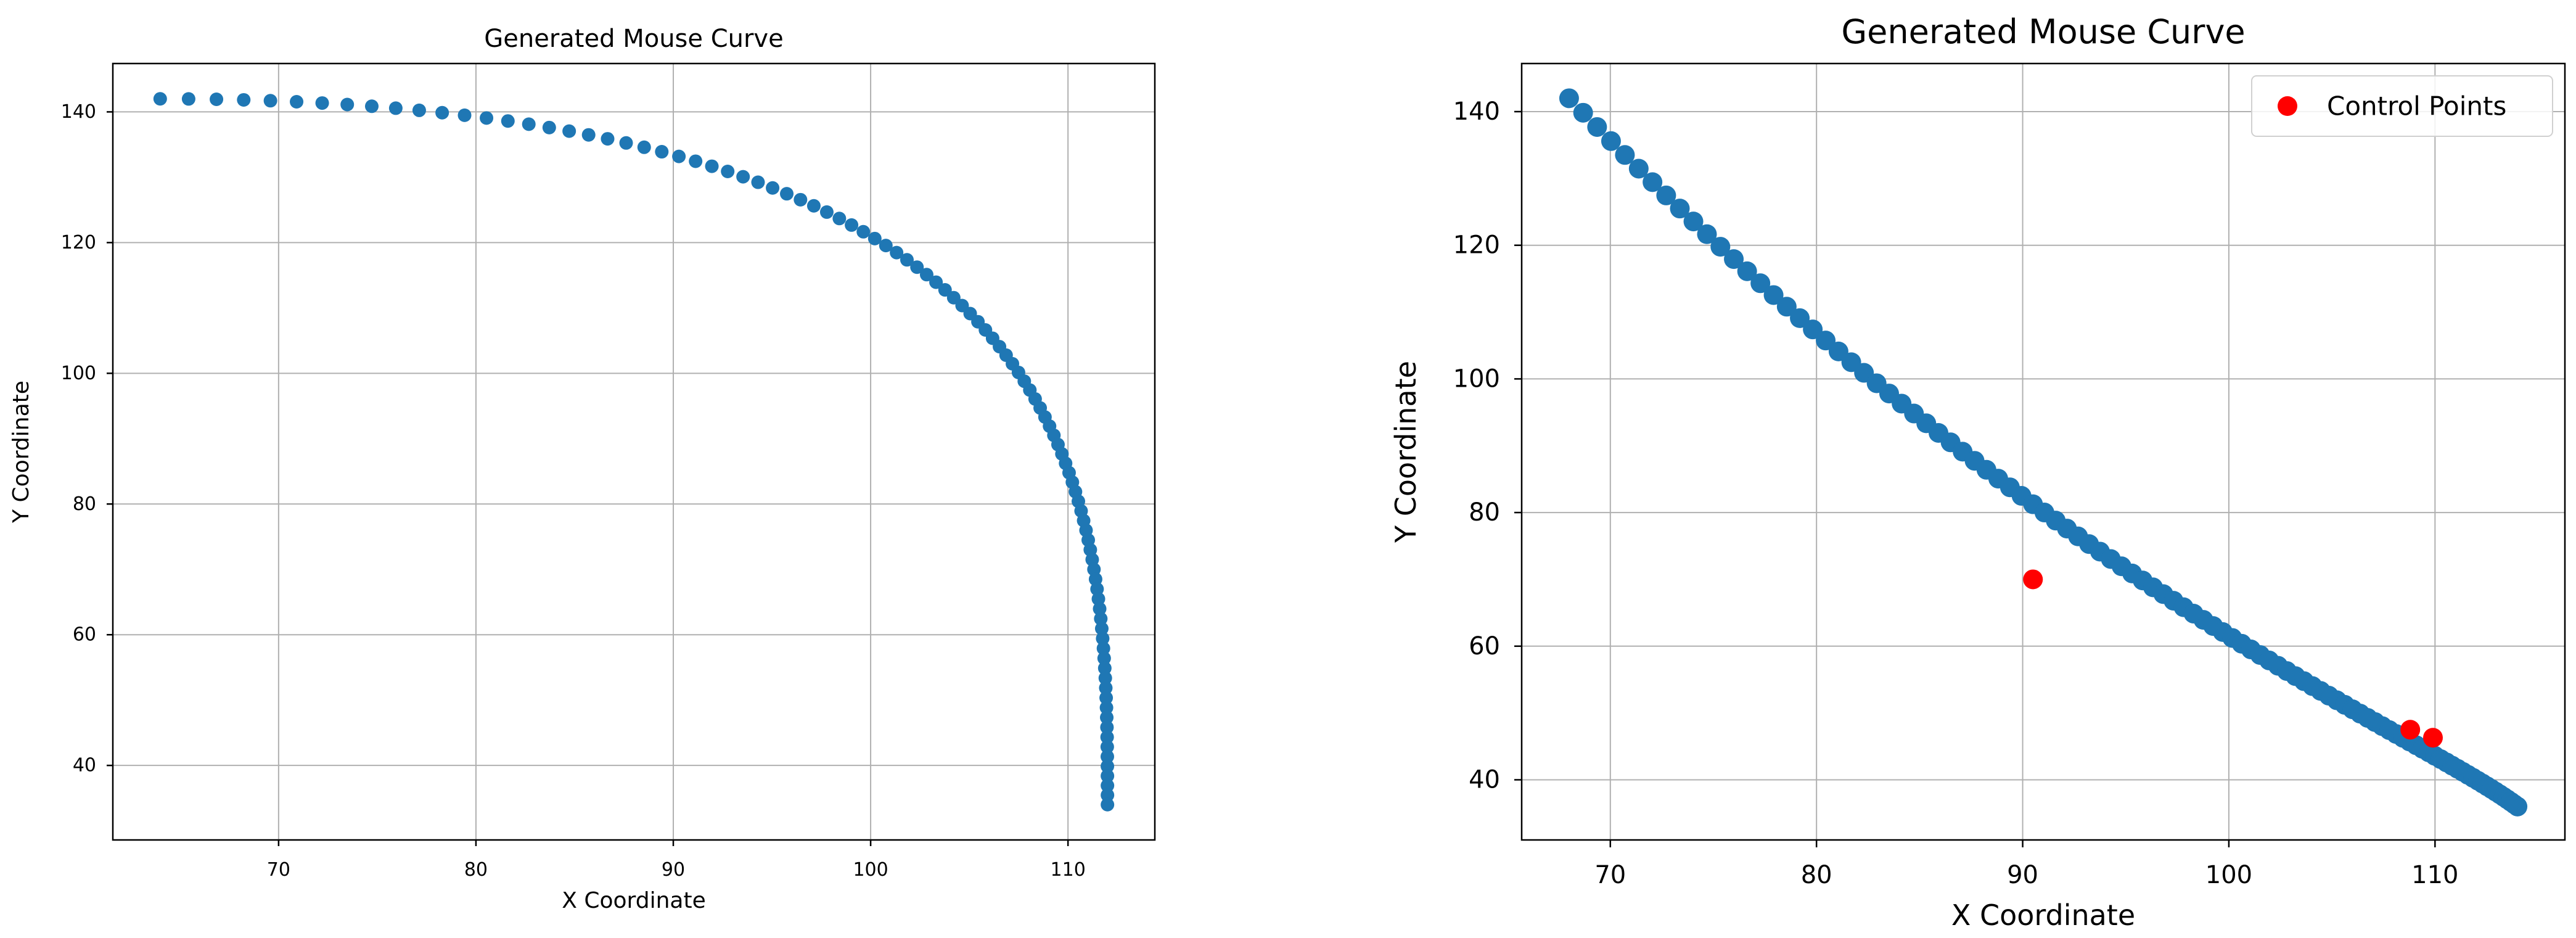  I want to click on y-tick-label: 100, so click(1476, 379).